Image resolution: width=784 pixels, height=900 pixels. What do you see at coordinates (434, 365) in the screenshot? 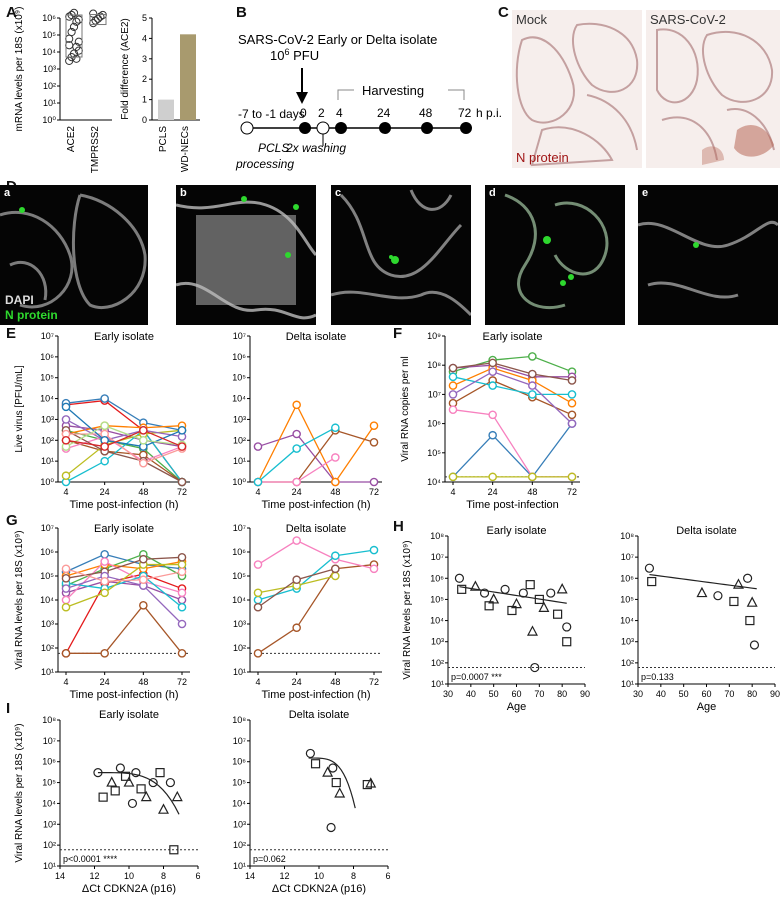
I see `F-ytick-label: 10⁸` at bounding box center [434, 365].